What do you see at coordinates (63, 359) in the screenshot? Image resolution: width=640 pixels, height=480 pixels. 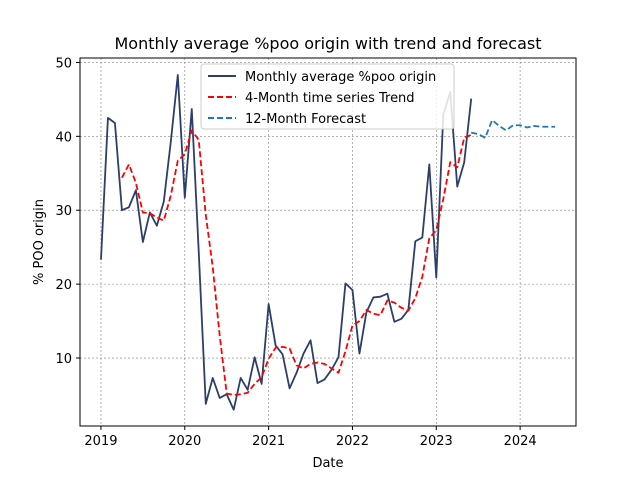 I see `y-tick-label: 10` at bounding box center [63, 359].